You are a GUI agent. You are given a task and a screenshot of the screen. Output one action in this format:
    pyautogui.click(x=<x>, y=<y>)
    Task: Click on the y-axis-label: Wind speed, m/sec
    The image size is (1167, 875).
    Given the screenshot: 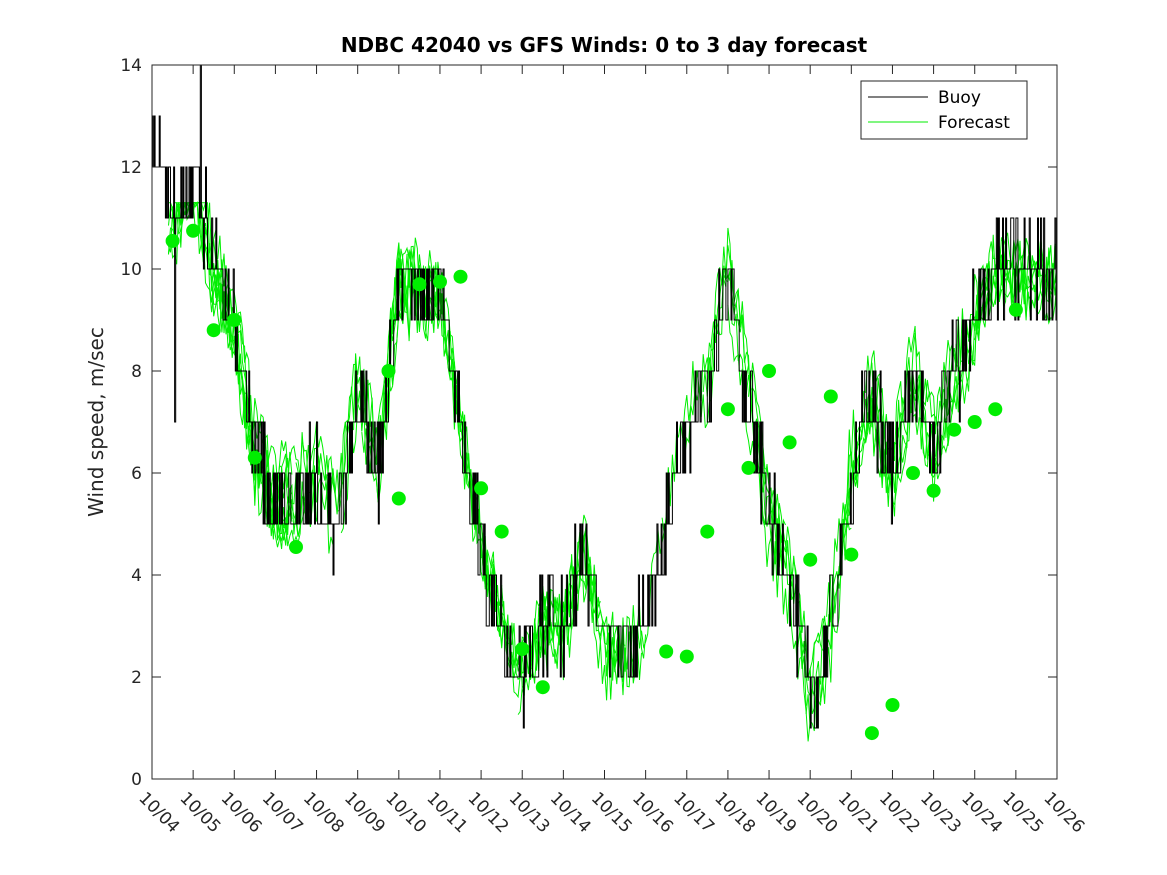 What is the action you would take?
    pyautogui.click(x=96, y=422)
    